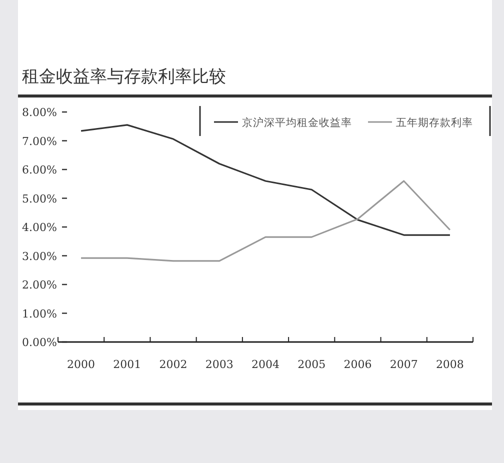 The width and height of the screenshot is (504, 463). I want to click on y-tick-label: 3.00%, so click(39, 256).